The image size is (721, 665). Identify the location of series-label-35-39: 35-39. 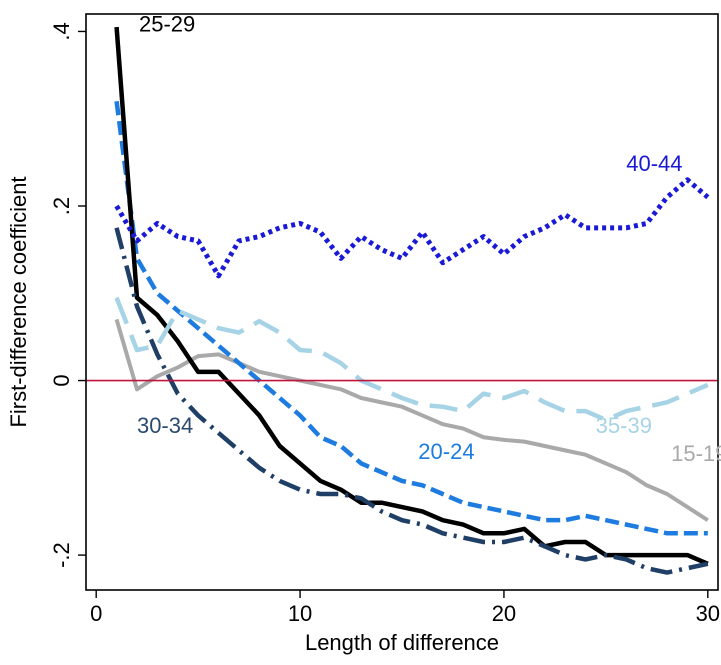
(624, 425).